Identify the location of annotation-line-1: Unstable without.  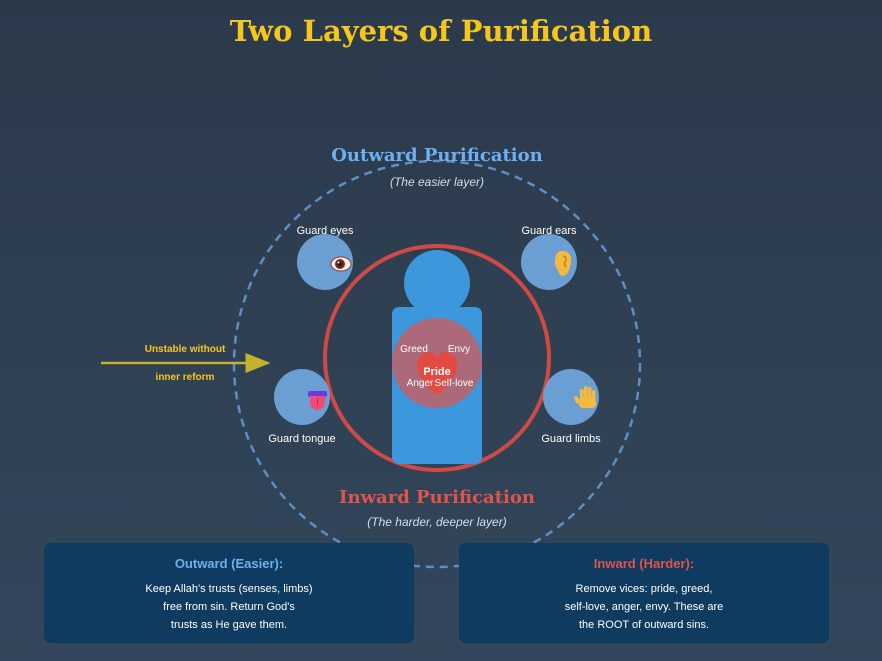
(185, 349).